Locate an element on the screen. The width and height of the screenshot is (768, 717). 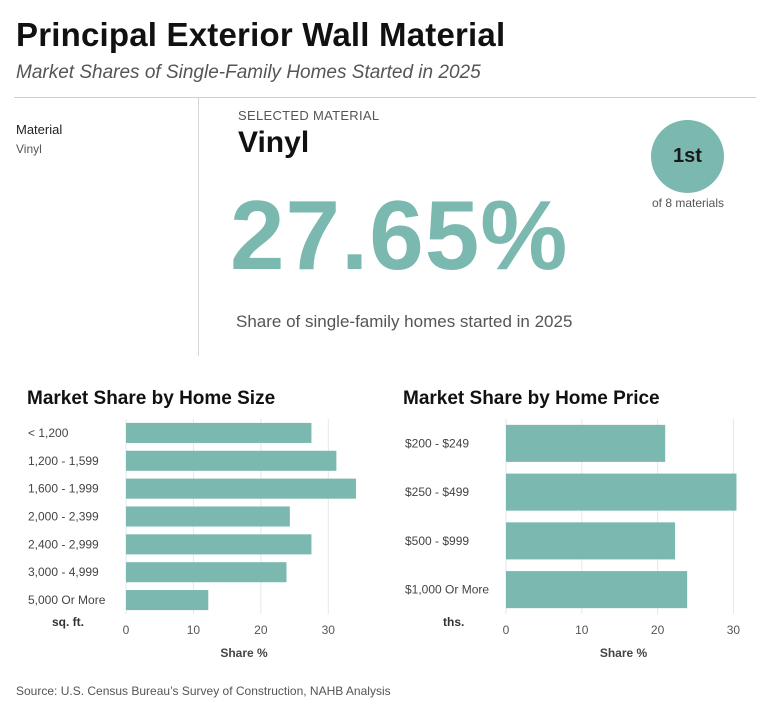
selected-material-name: Vinyl is located at coordinates (274, 142).